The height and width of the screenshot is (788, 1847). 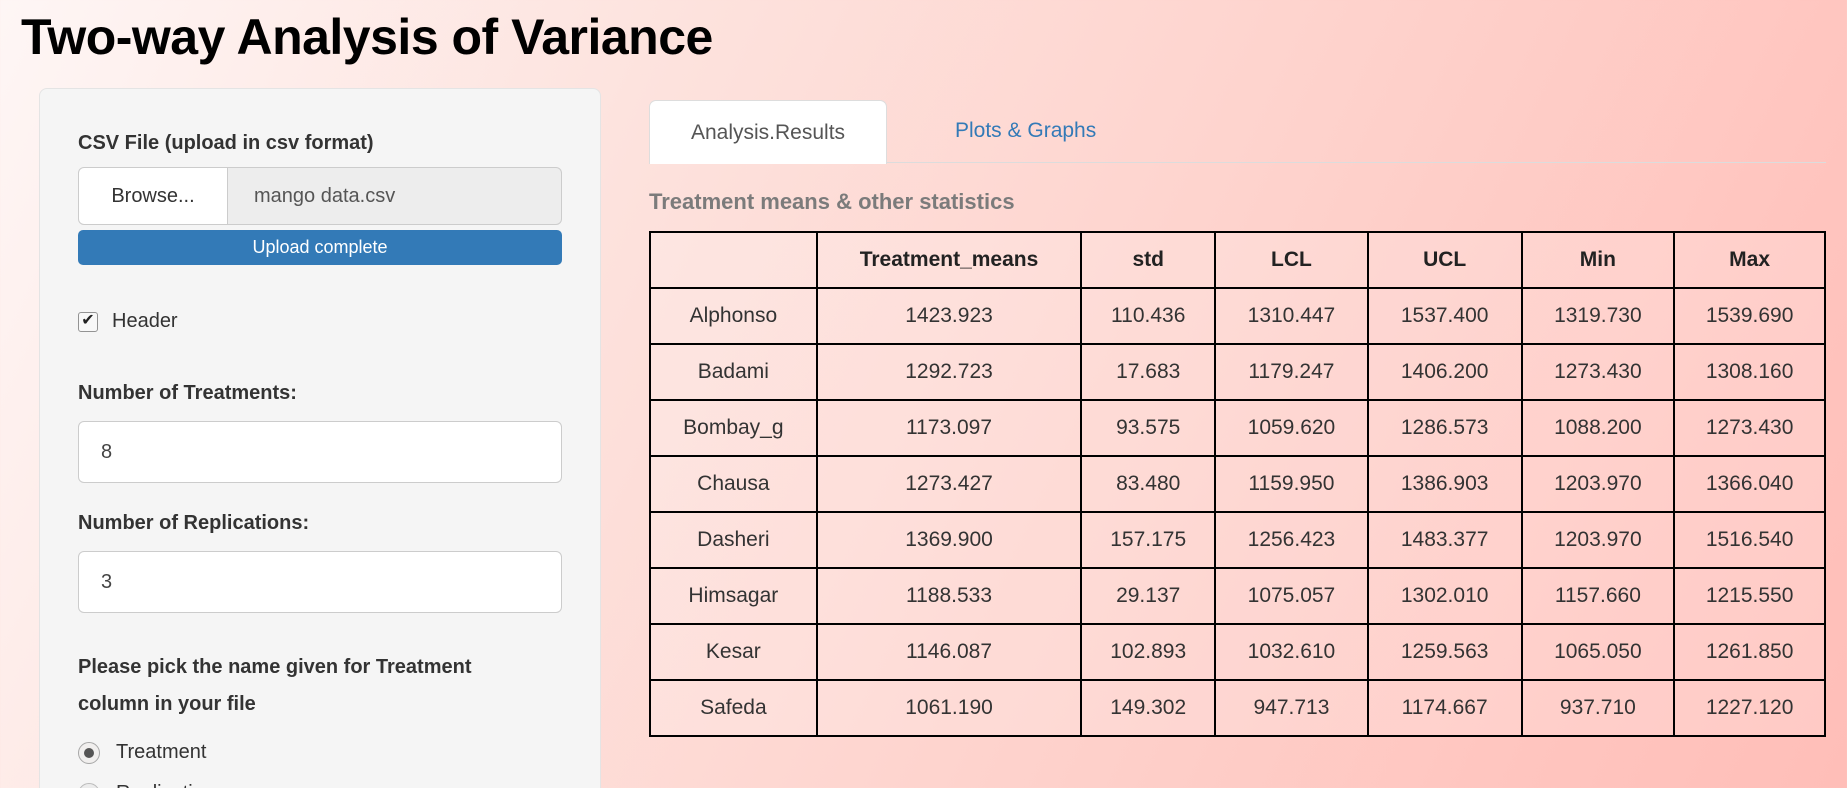 What do you see at coordinates (1291, 428) in the screenshot?
I see `table-cell: 1059.620` at bounding box center [1291, 428].